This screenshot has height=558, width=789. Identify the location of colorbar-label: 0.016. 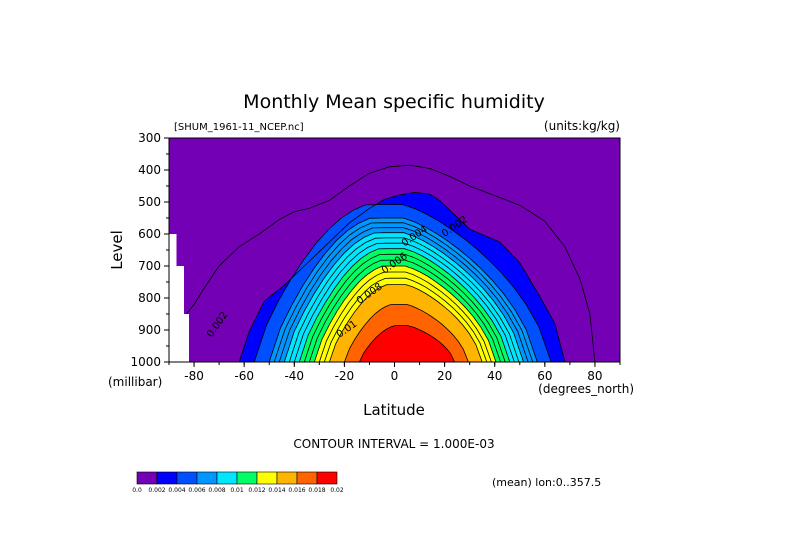
(296, 490).